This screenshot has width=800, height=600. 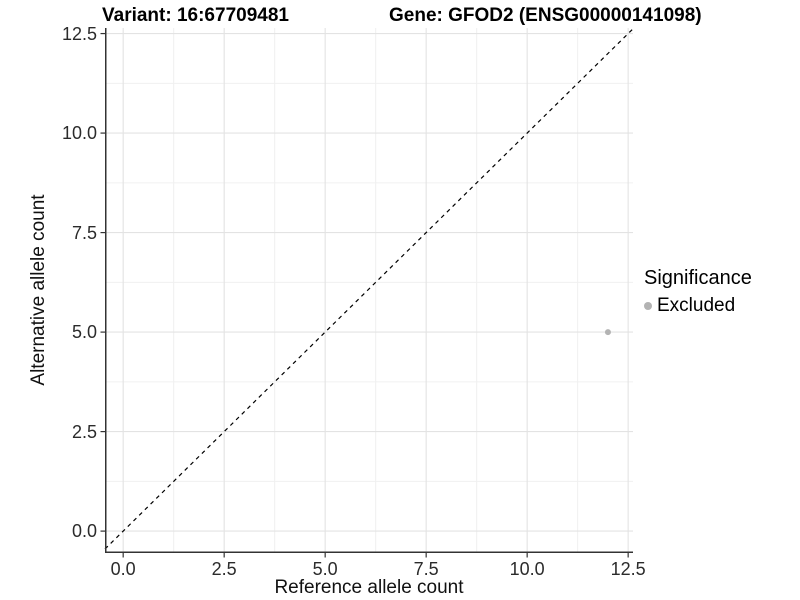 I want to click on y-tick-label: 10.0, so click(x=79, y=133).